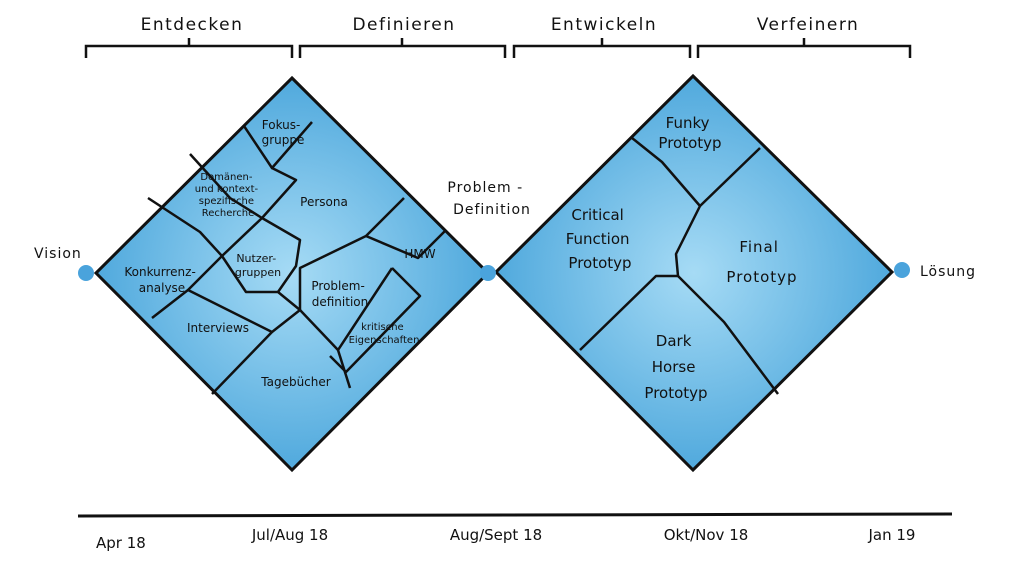 This screenshot has width=1024, height=576. What do you see at coordinates (419, 254) in the screenshot?
I see `cell-hmw: HMW` at bounding box center [419, 254].